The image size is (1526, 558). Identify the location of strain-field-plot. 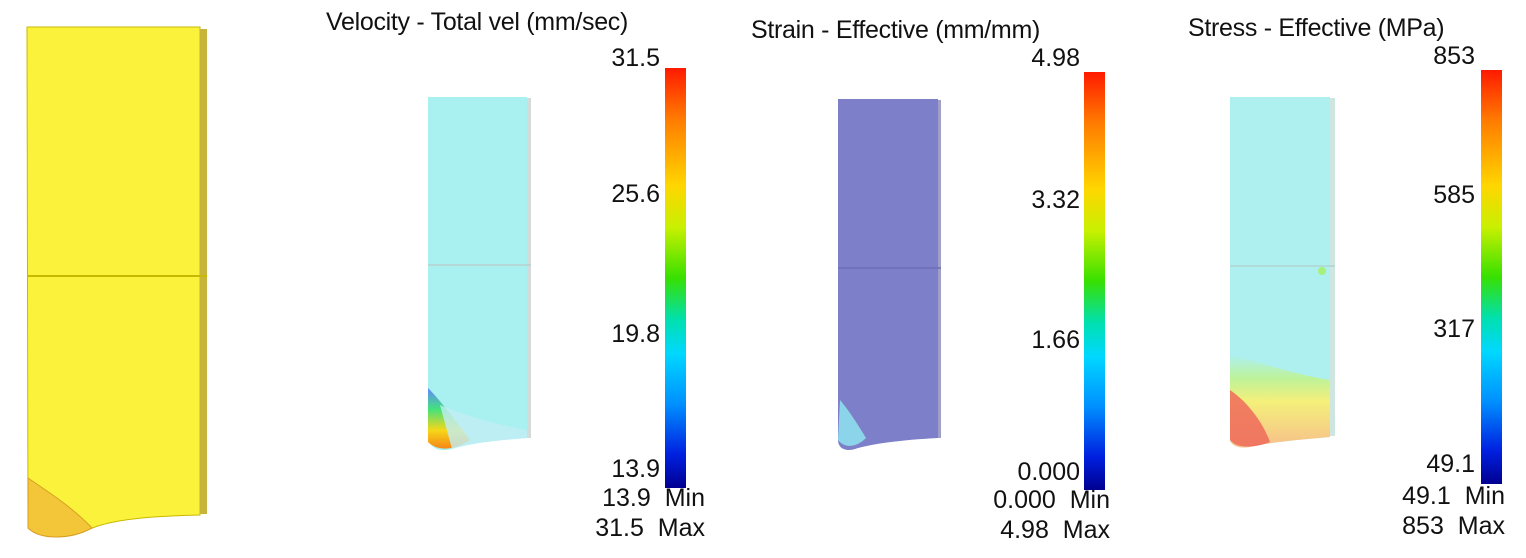
(889, 274).